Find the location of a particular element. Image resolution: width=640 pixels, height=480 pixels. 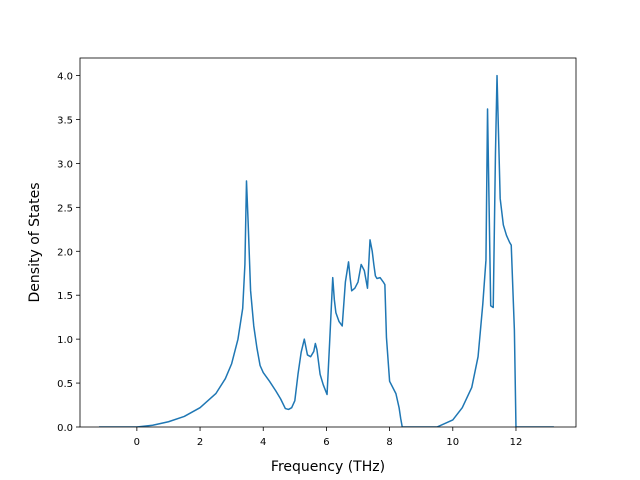

y-tick-label: 2.5 is located at coordinates (65, 208).